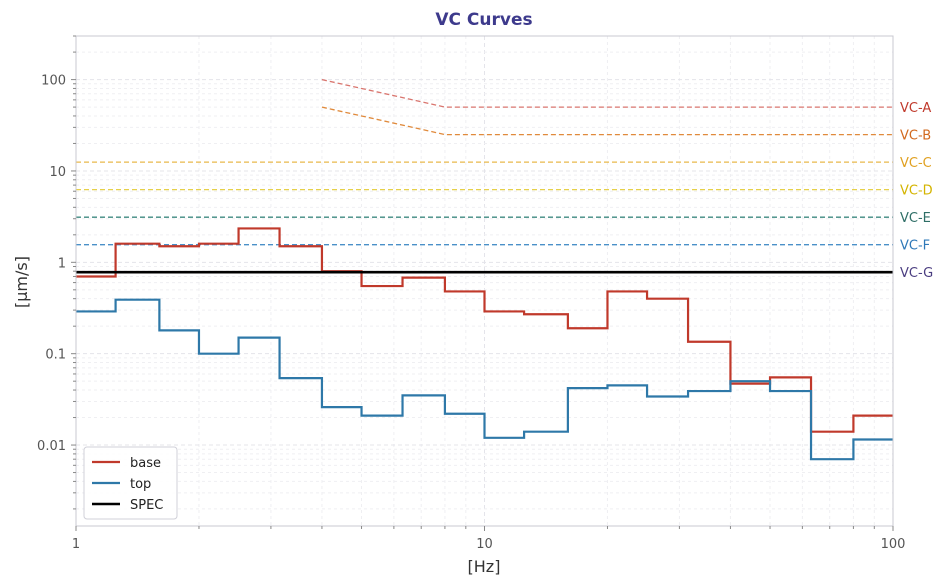  I want to click on y-tick-label: 10, so click(57, 172).